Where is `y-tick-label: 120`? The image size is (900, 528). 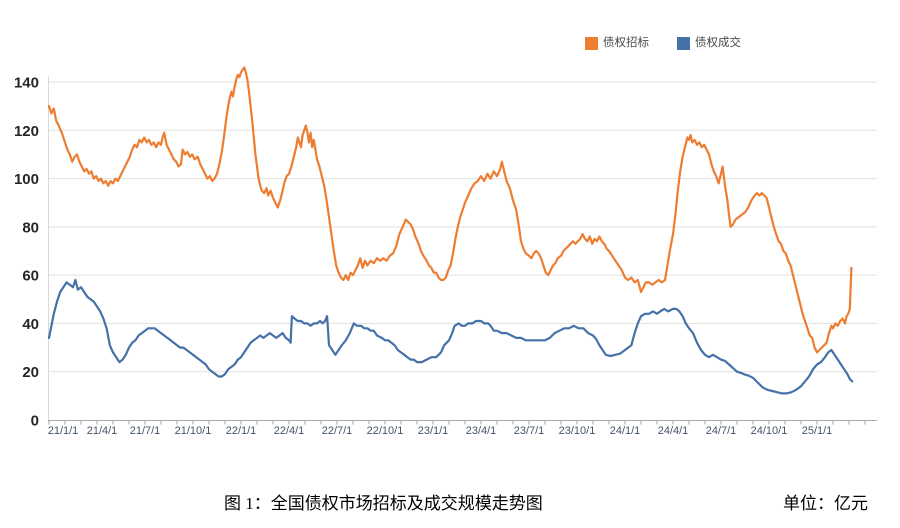
y-tick-label: 120 is located at coordinates (26, 131).